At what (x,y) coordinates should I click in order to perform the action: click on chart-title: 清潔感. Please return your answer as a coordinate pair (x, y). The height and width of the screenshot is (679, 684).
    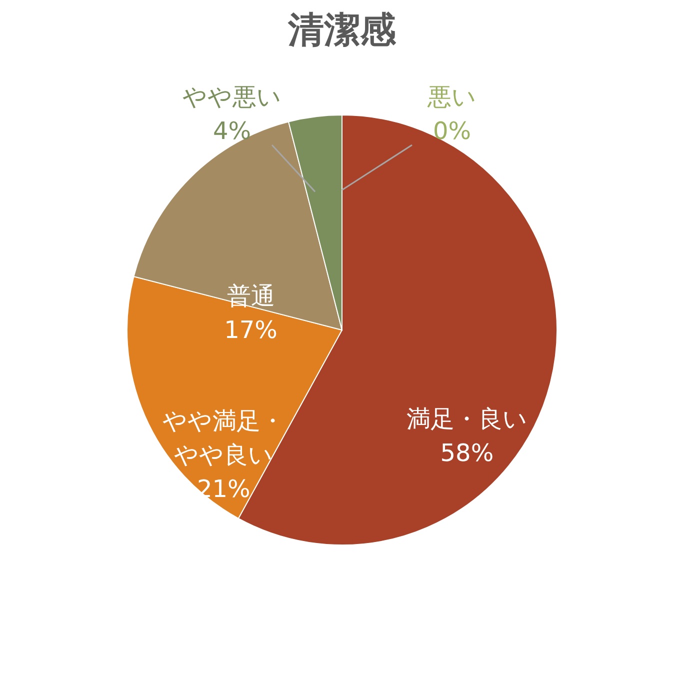
    Looking at the image, I should click on (342, 30).